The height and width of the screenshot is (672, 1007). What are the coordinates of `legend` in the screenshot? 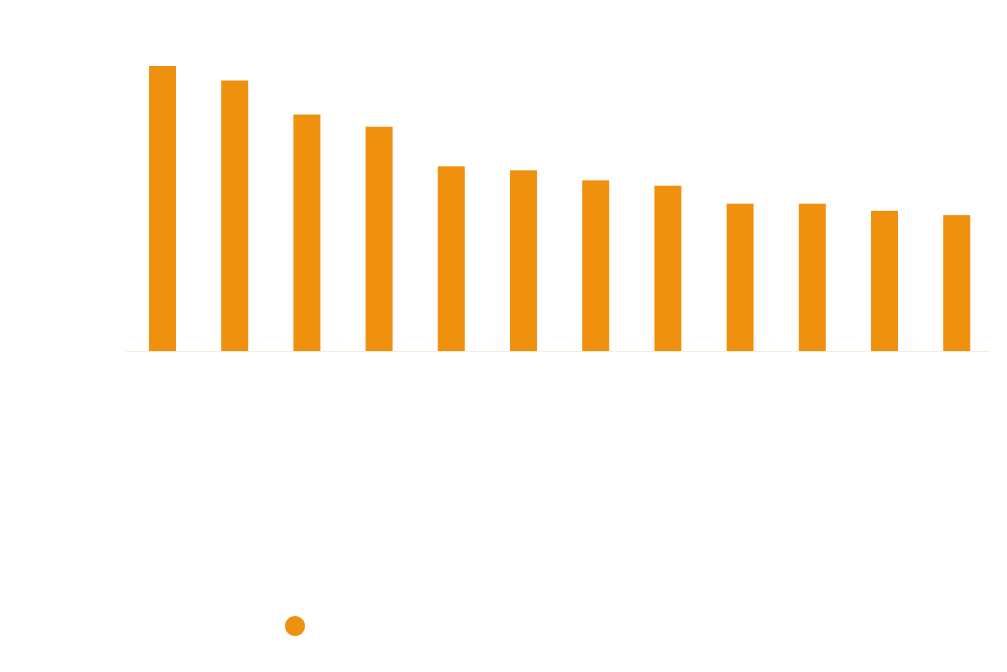 It's located at (300, 626).